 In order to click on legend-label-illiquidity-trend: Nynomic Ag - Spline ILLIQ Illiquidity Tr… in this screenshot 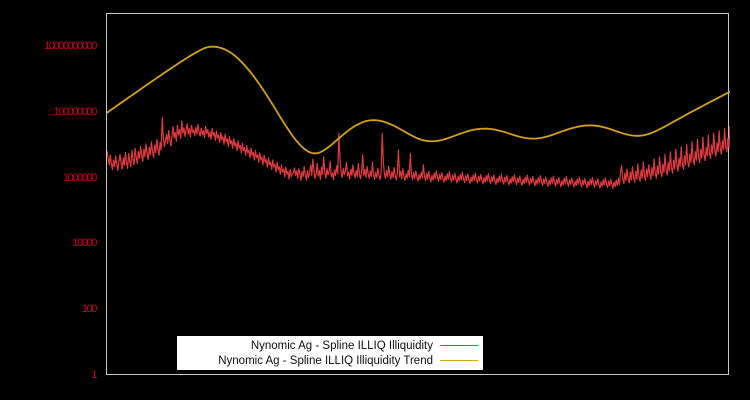, I will do `click(325, 360)`.